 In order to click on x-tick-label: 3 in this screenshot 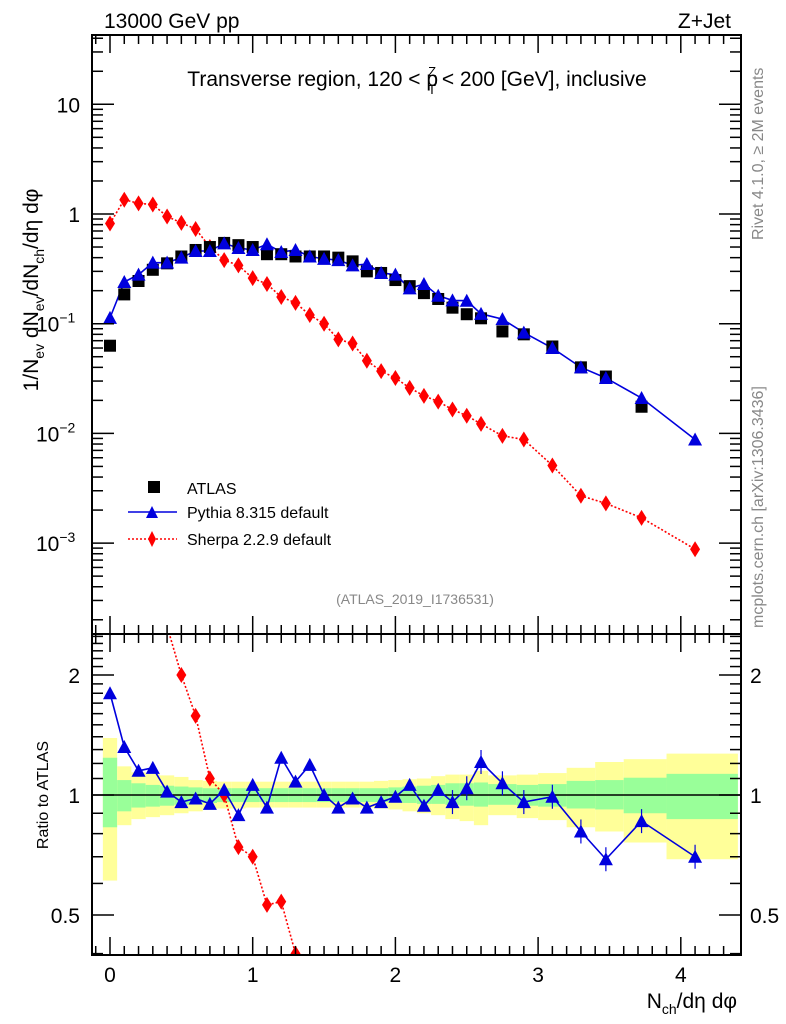, I will do `click(538, 975)`.